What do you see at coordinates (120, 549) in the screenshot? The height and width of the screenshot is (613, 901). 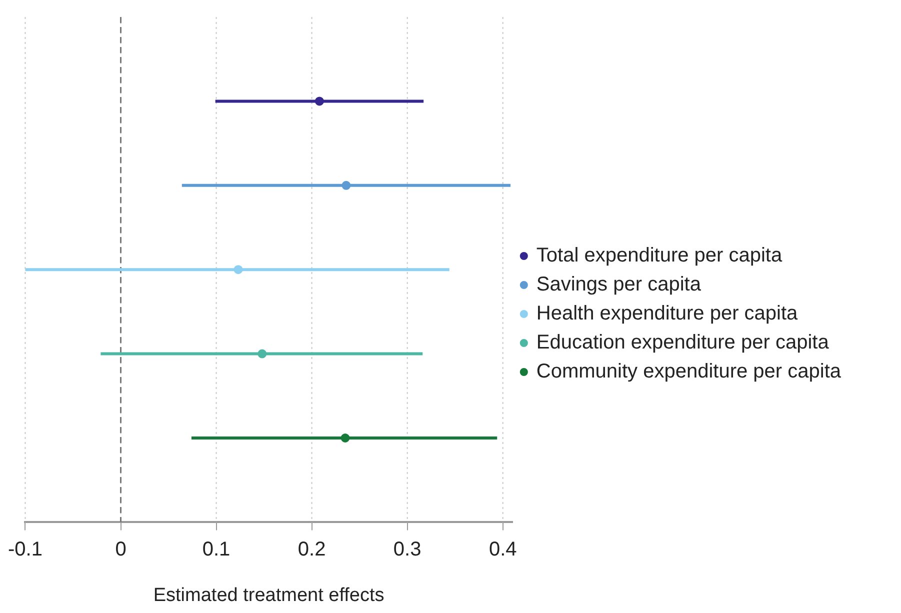 I see `x-tick-label: 0` at bounding box center [120, 549].